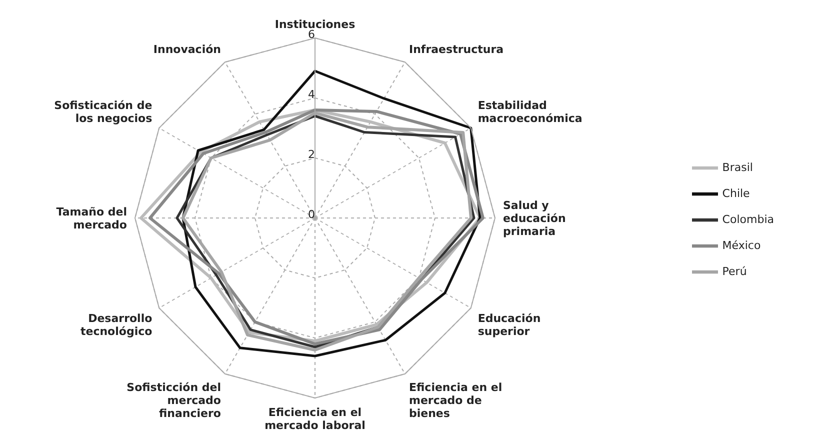 The image size is (832, 440). What do you see at coordinates (174, 400) in the screenshot?
I see `spoke-label: Sofisticción del mercado financiero` at bounding box center [174, 400].